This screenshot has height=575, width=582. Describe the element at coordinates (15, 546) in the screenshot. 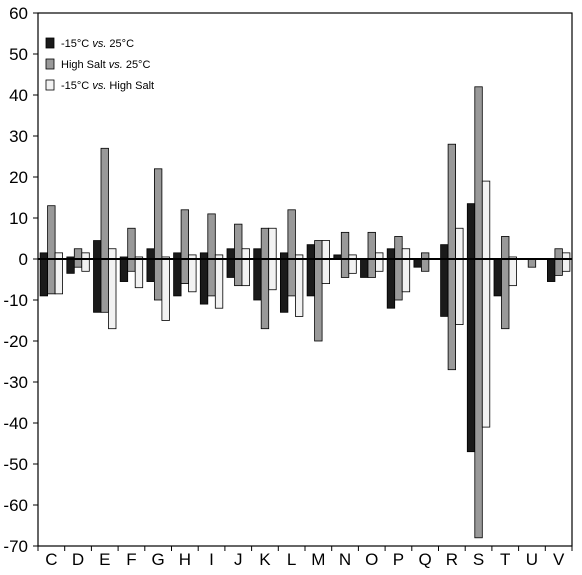

I see `y-tick-label: -70` at that location.